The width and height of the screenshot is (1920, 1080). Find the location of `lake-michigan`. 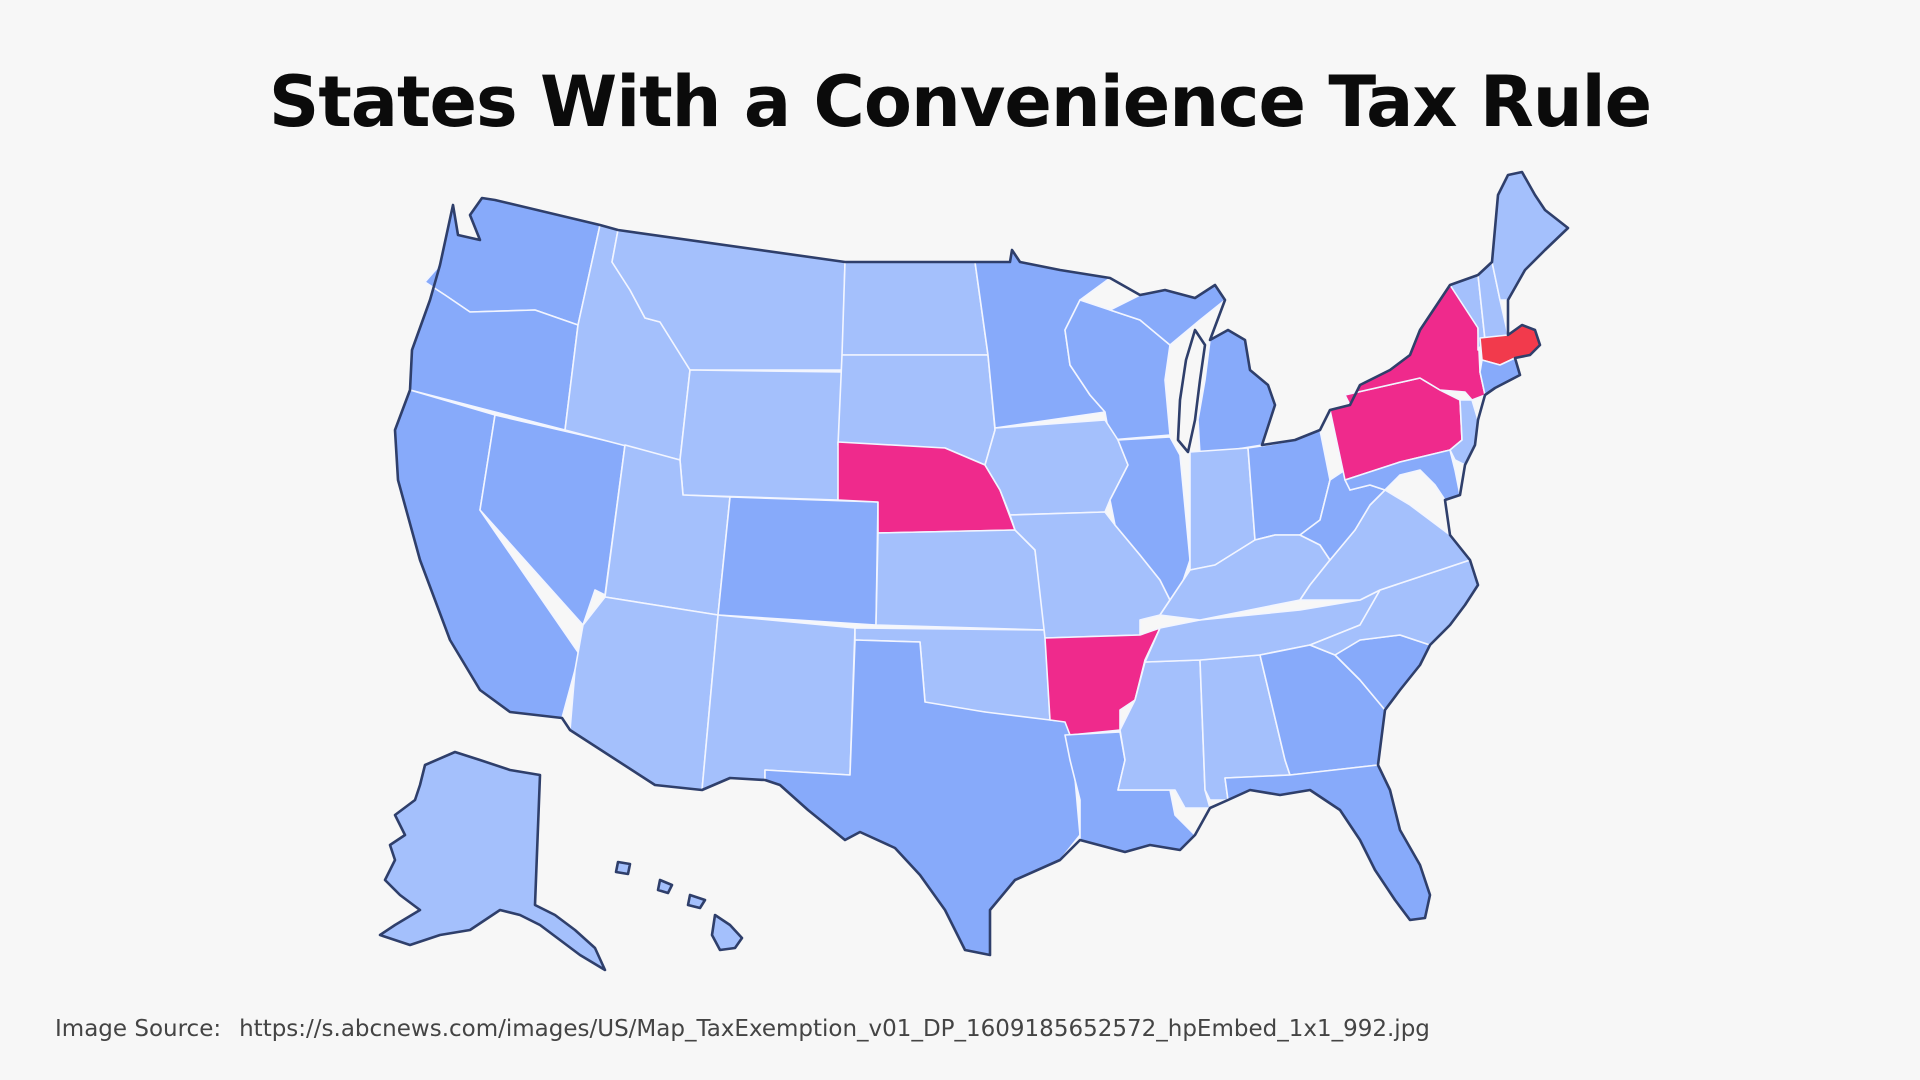

lake-michigan is located at coordinates (1191, 391).